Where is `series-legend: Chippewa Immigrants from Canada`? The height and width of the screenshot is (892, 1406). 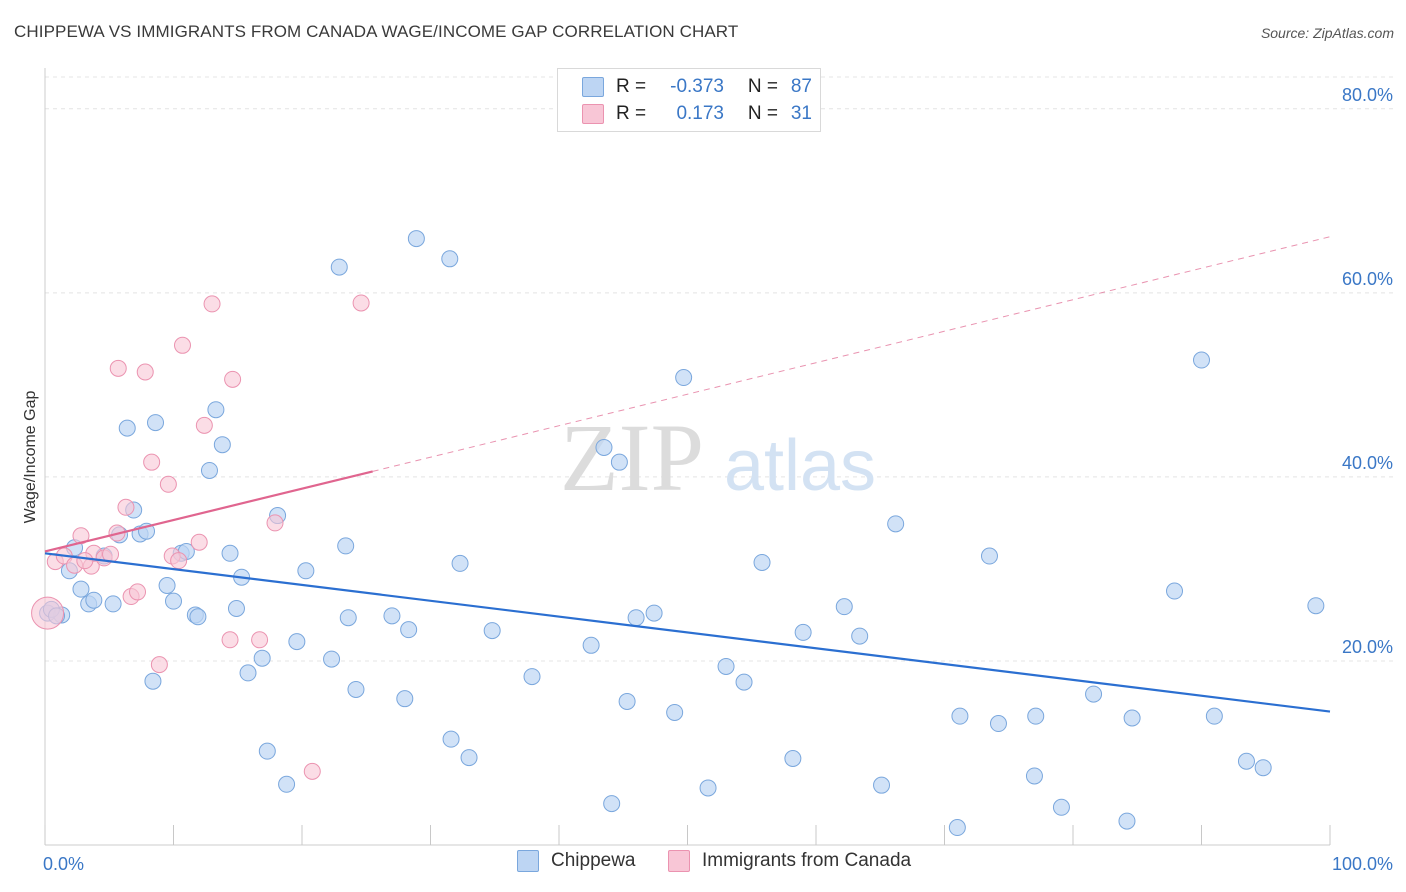
series-legend: Chippewa Immigrants from Canada is located at coordinates (703, 864).